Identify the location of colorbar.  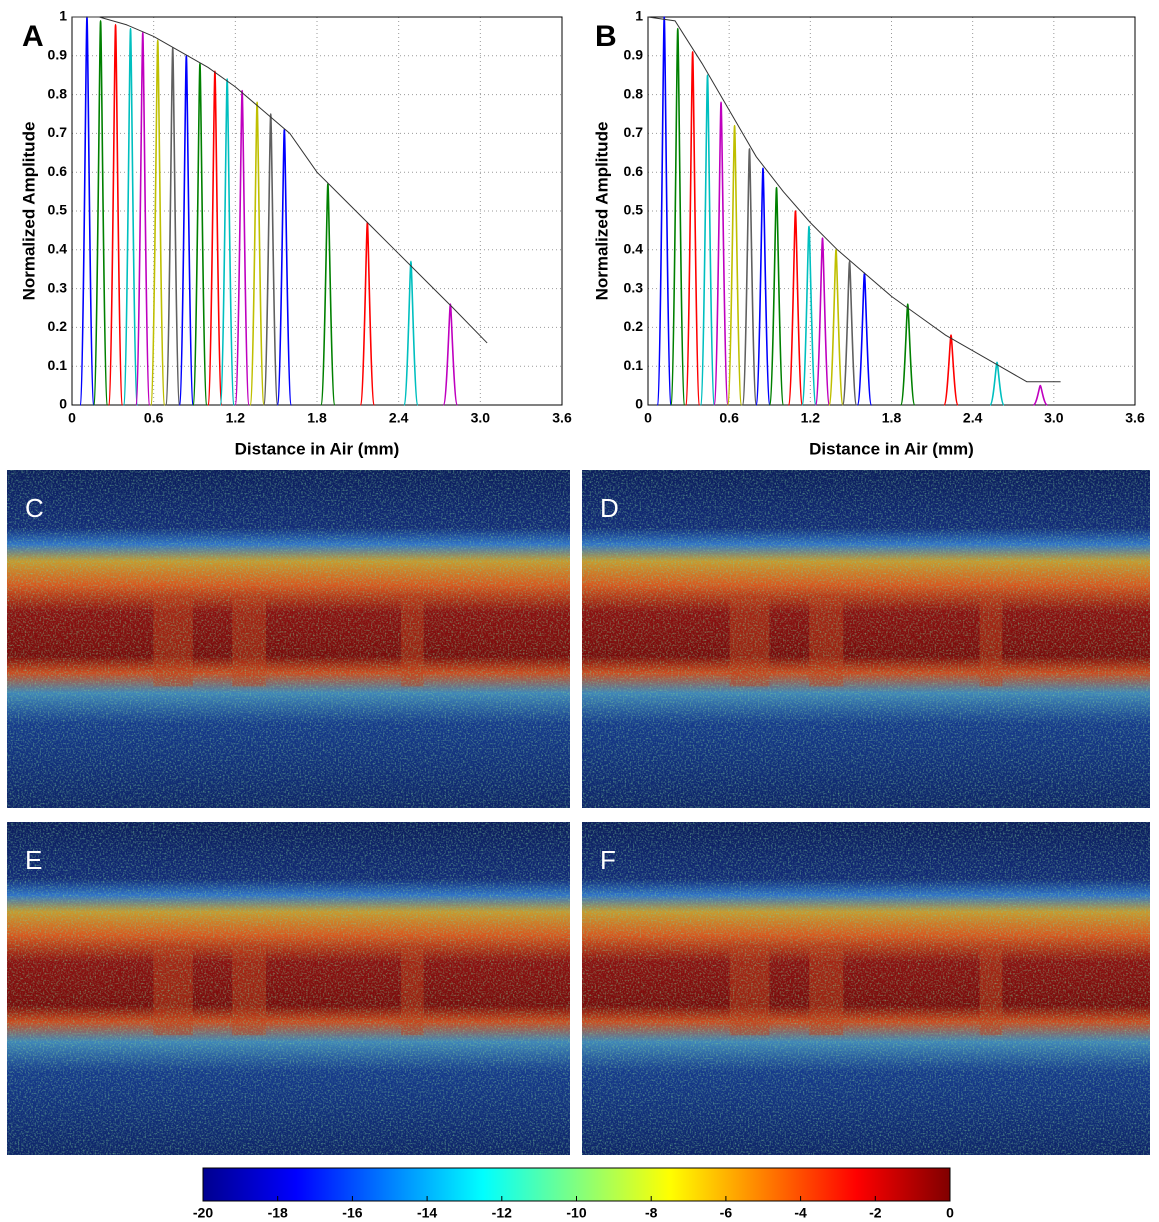
(576, 1184).